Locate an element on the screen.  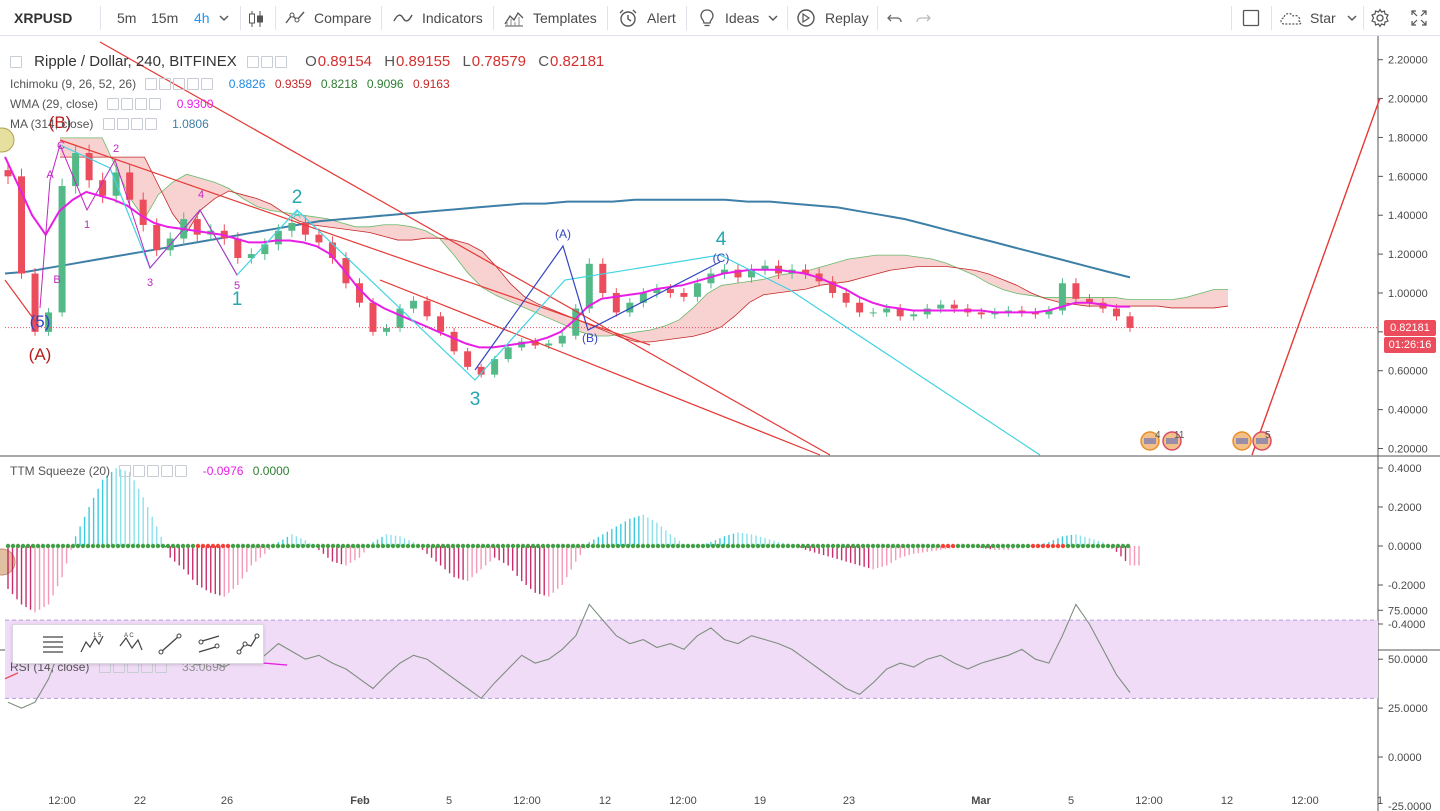
minor-wave-label: 3 is located at coordinates (150, 283).